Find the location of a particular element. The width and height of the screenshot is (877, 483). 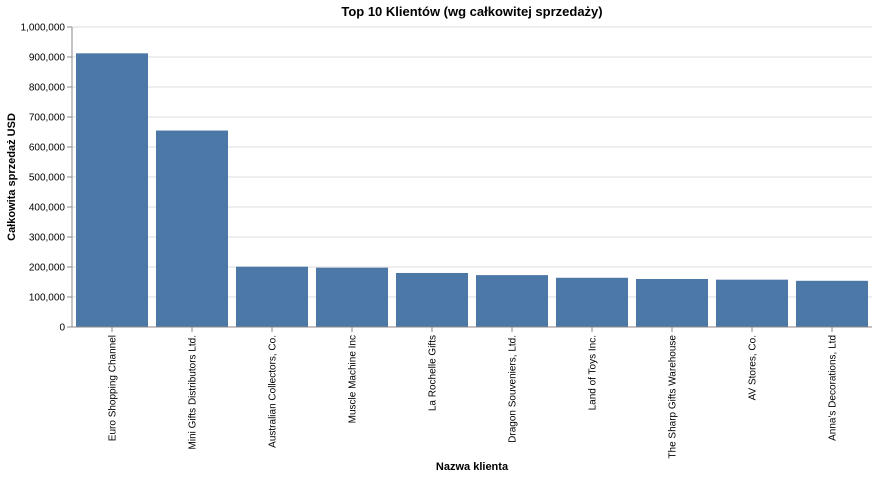

y-tick-label: 500,000 is located at coordinates (47, 178).